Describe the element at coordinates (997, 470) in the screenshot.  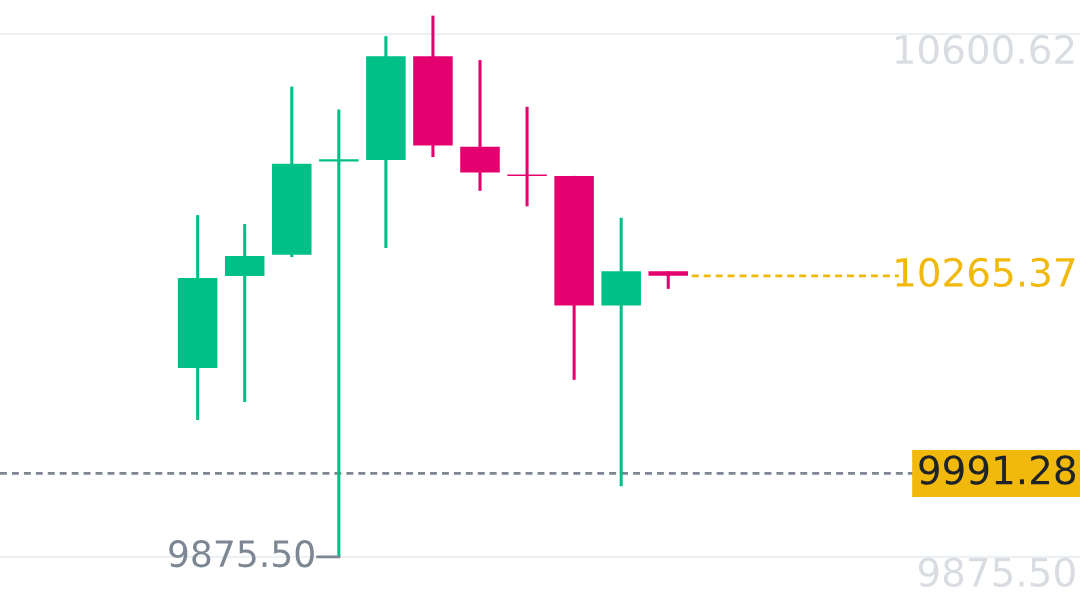
I see `ref-line-label: 9991.28` at that location.